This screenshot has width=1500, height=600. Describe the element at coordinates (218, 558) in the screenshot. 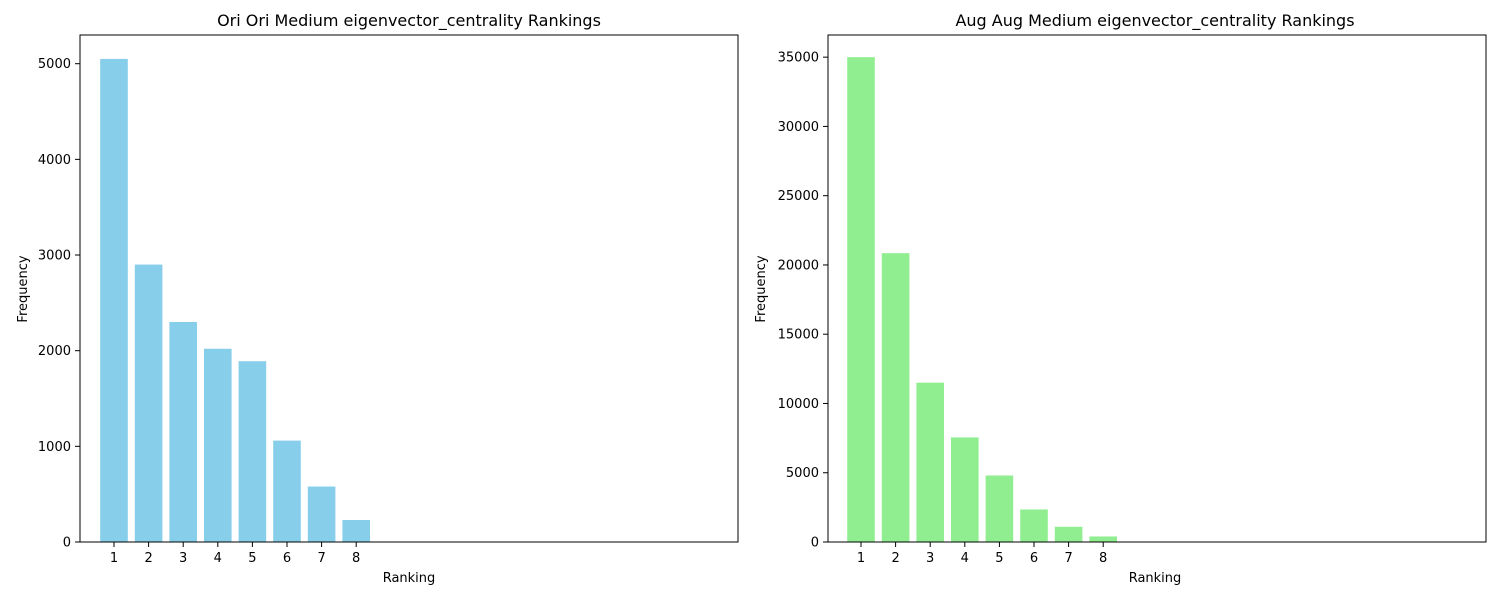

I see `left-x-tick-label: 4` at that location.